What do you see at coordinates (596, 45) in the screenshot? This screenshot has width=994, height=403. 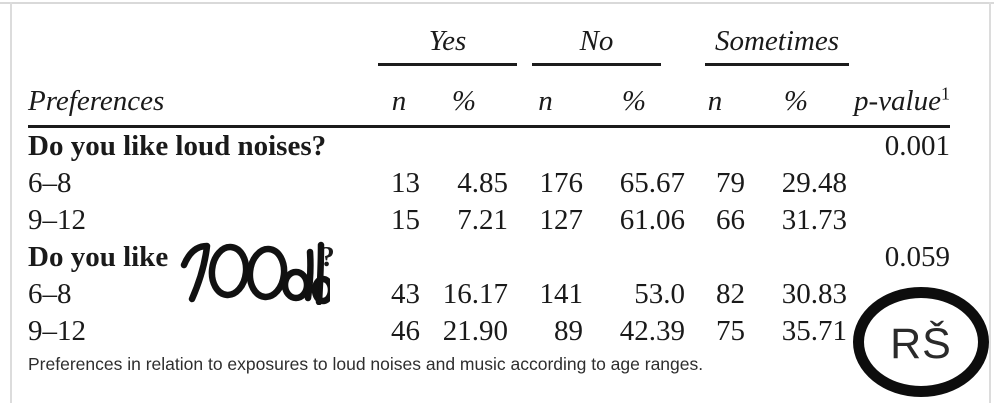 I see `group-header-no: No` at bounding box center [596, 45].